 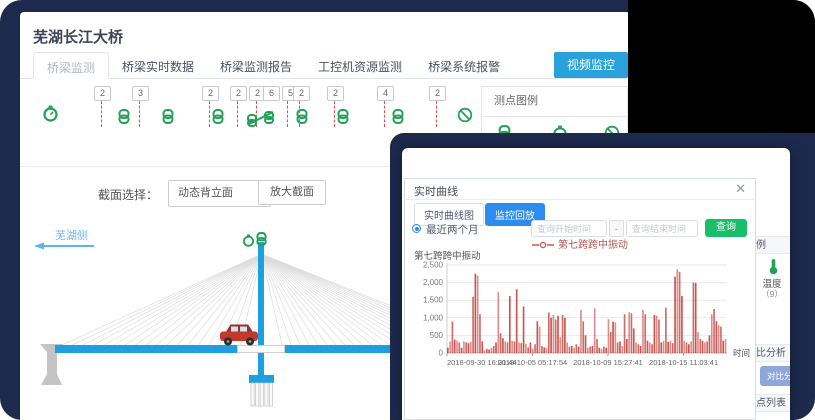 What do you see at coordinates (533, 362) in the screenshot?
I see `svg-text: 2018-10-05 05:17:54` at bounding box center [533, 362].